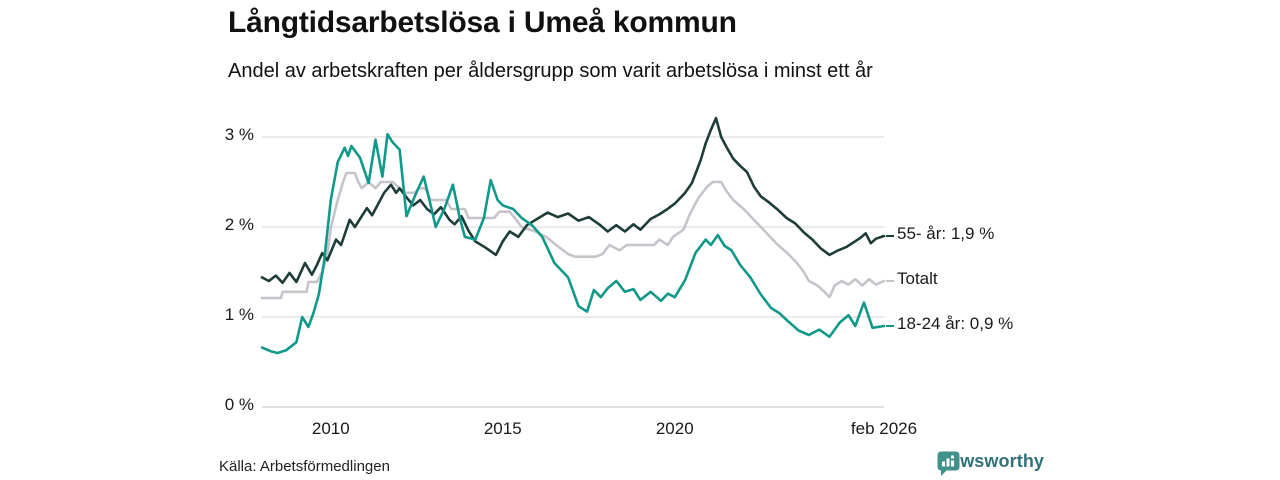 The height and width of the screenshot is (480, 1280). Describe the element at coordinates (304, 466) in the screenshot. I see `source-note: Källa: Arbetsförmedlingen` at that location.